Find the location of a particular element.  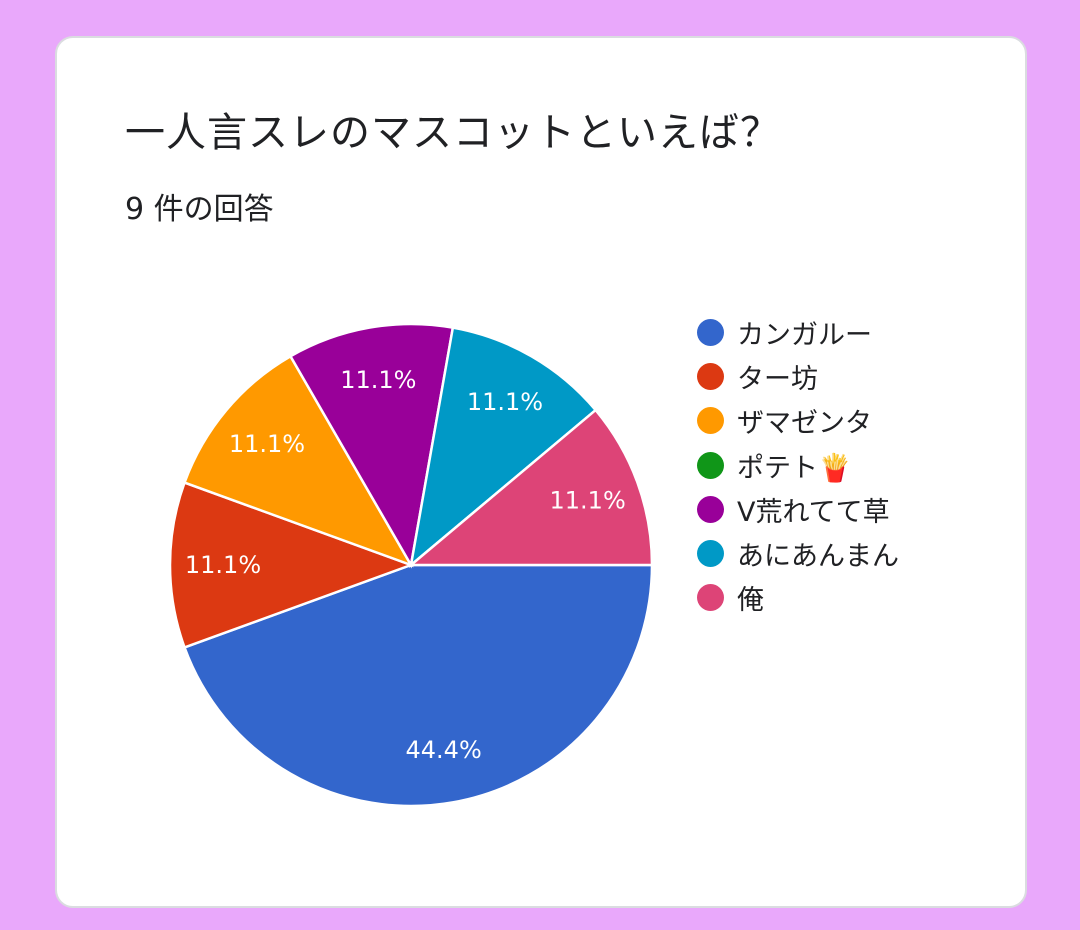

legend-item: 俺 is located at coordinates (798, 598).